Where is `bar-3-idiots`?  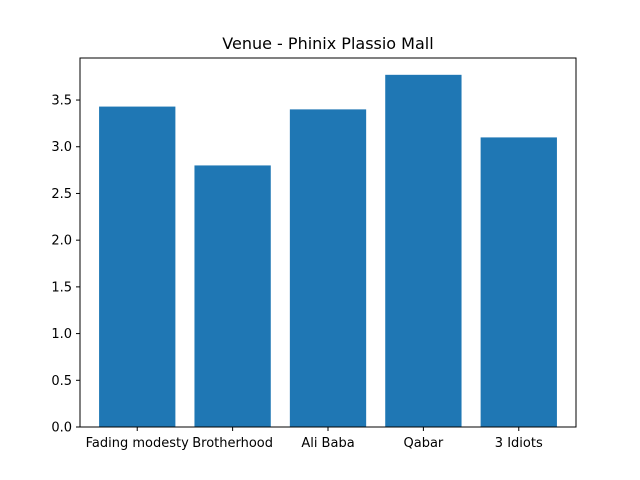 bar-3-idiots is located at coordinates (518, 282).